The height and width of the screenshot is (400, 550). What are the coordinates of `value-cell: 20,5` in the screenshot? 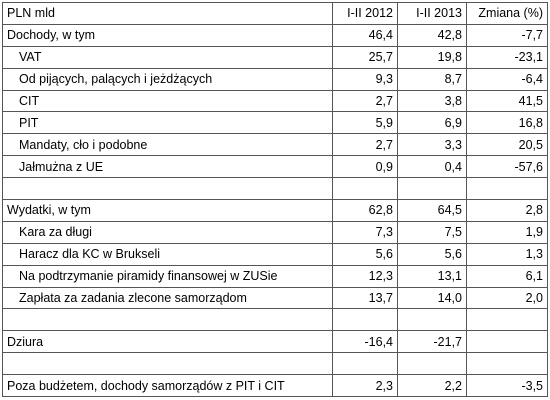 It's located at (507, 145).